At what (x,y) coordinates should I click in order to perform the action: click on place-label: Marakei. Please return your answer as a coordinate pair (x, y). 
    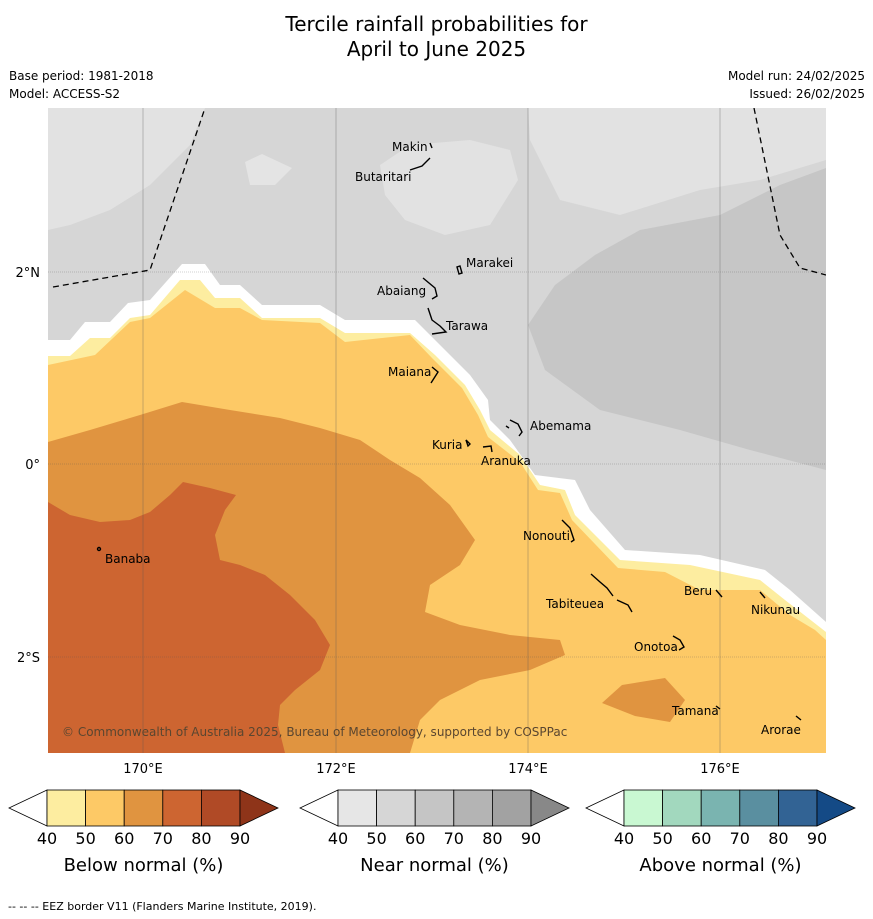
    Looking at the image, I should click on (489, 263).